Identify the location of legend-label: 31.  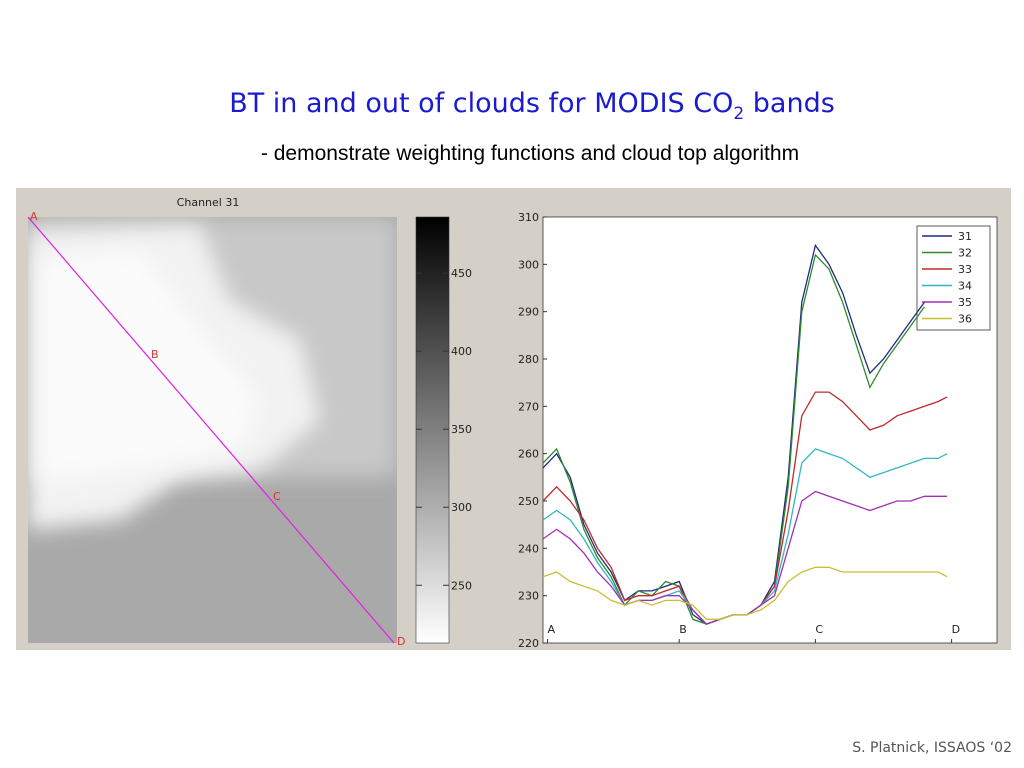
(965, 236).